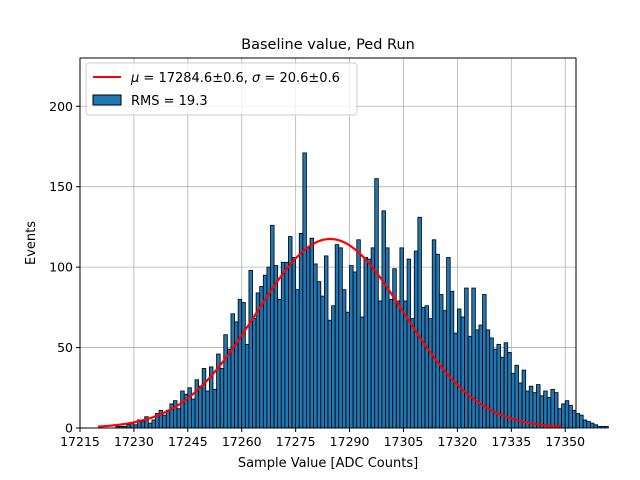  What do you see at coordinates (65, 347) in the screenshot?
I see `y-tick-label: 50` at bounding box center [65, 347].